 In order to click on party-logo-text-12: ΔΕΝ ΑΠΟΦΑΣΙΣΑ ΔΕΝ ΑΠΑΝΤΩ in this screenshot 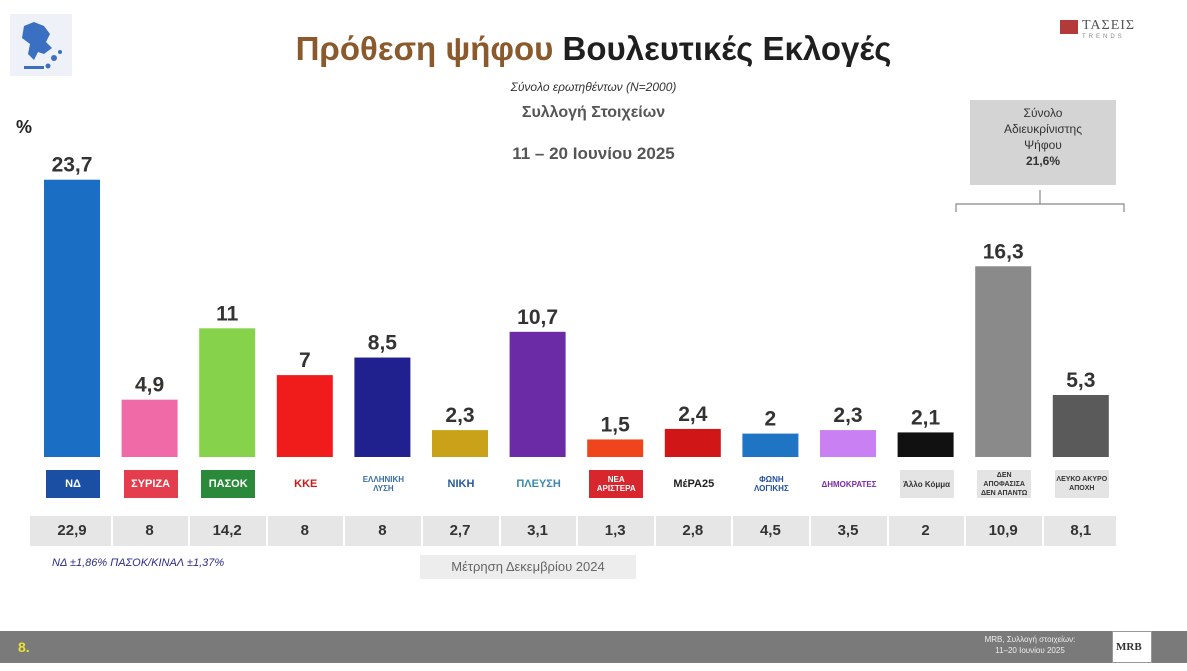, I will do `click(1004, 484)`.